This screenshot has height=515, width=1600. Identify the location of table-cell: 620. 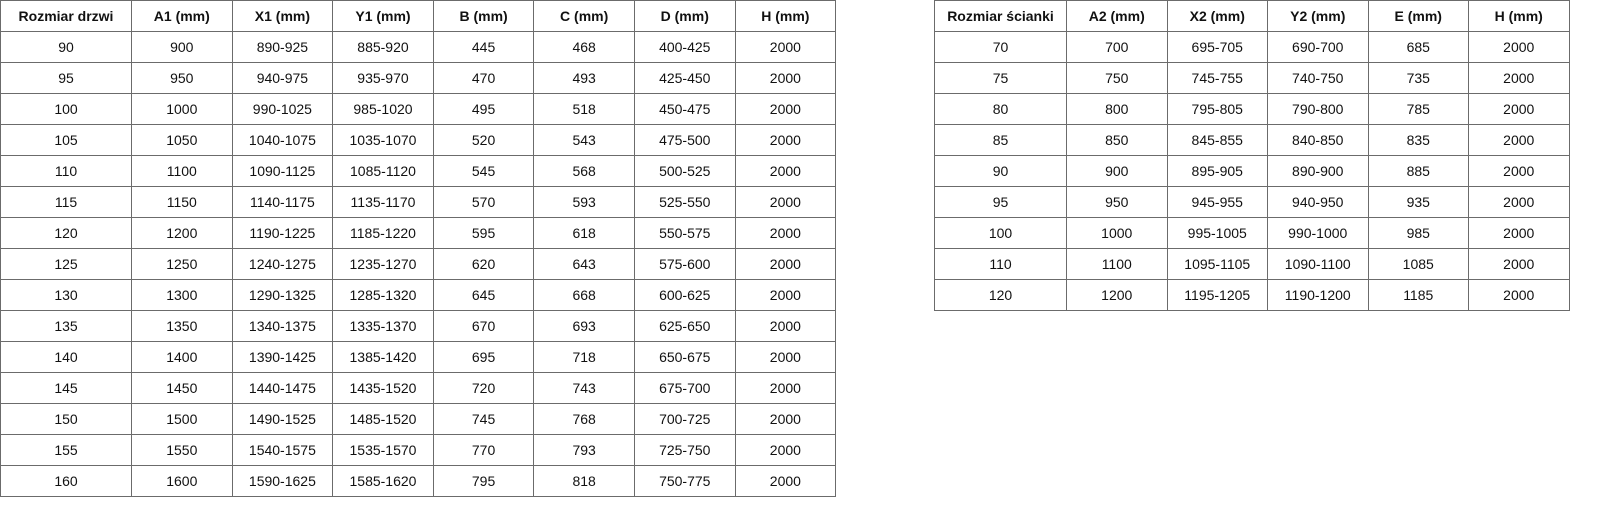
(483, 264).